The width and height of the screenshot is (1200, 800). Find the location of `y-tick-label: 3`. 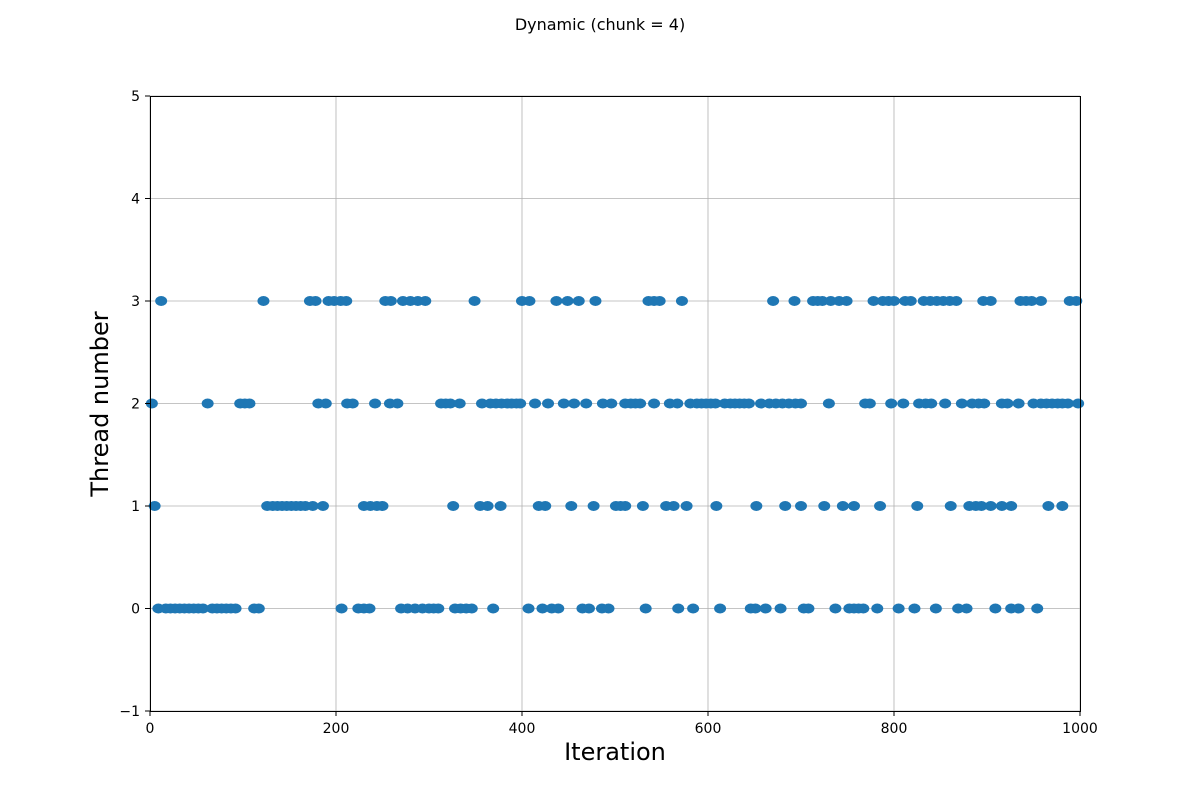

y-tick-label: 3 is located at coordinates (135, 302).